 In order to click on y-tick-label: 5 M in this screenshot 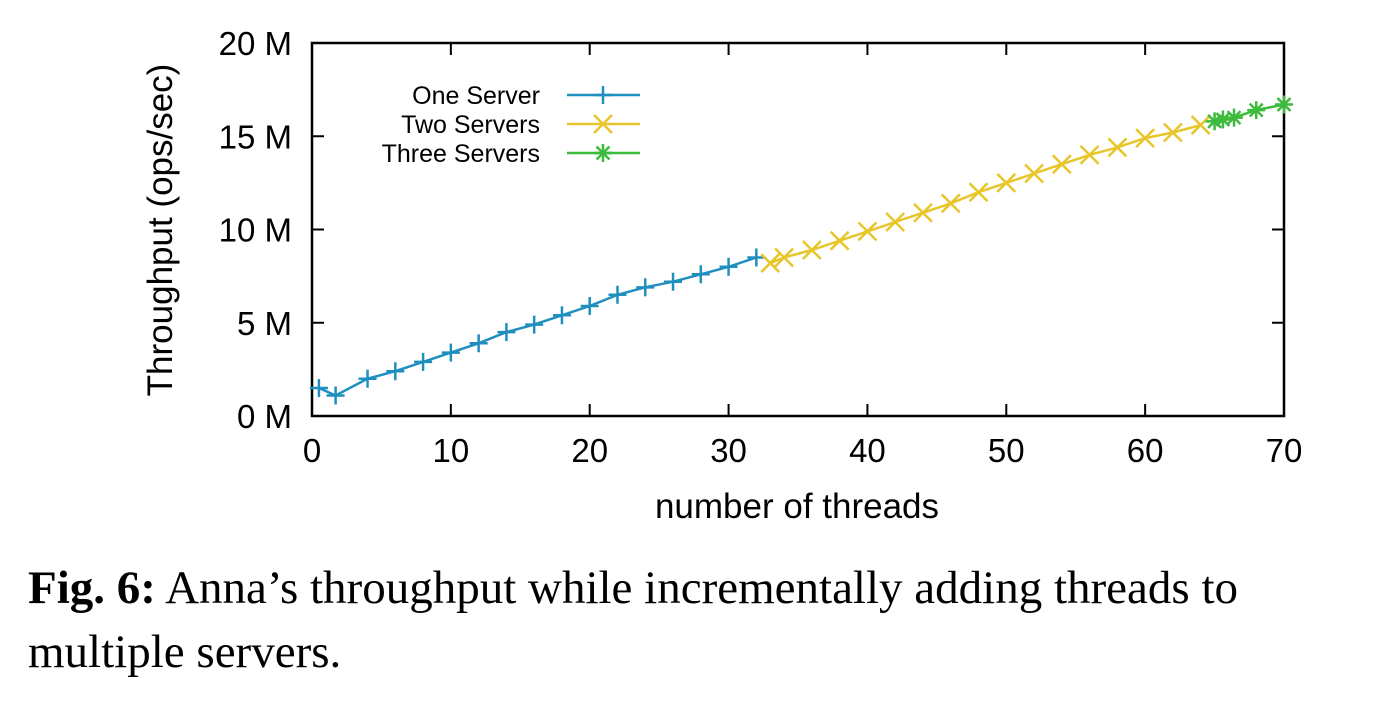, I will do `click(264, 323)`.